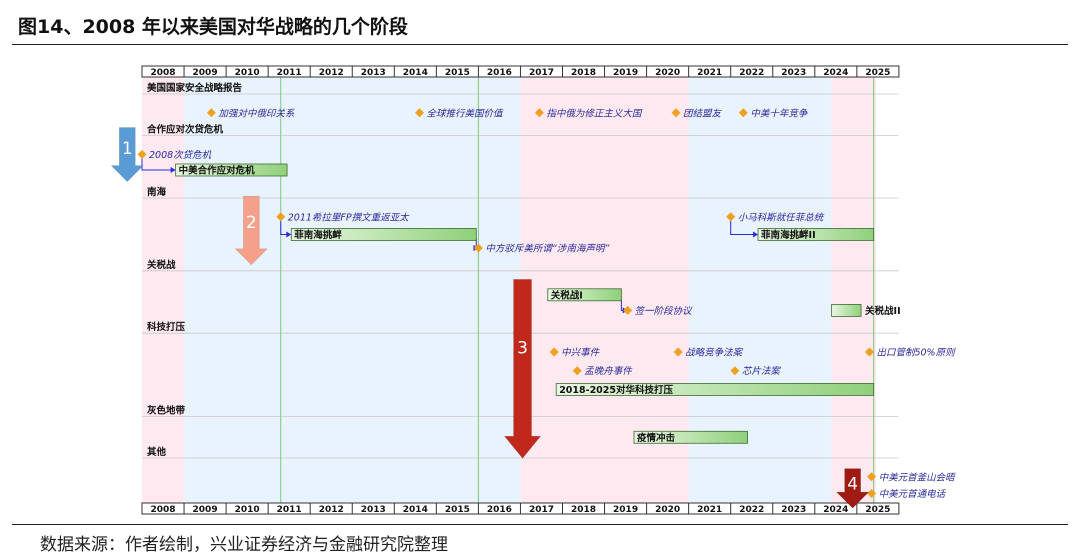  What do you see at coordinates (194, 88) in the screenshot?
I see `category-label: 美国国家安全战略报告` at bounding box center [194, 88].